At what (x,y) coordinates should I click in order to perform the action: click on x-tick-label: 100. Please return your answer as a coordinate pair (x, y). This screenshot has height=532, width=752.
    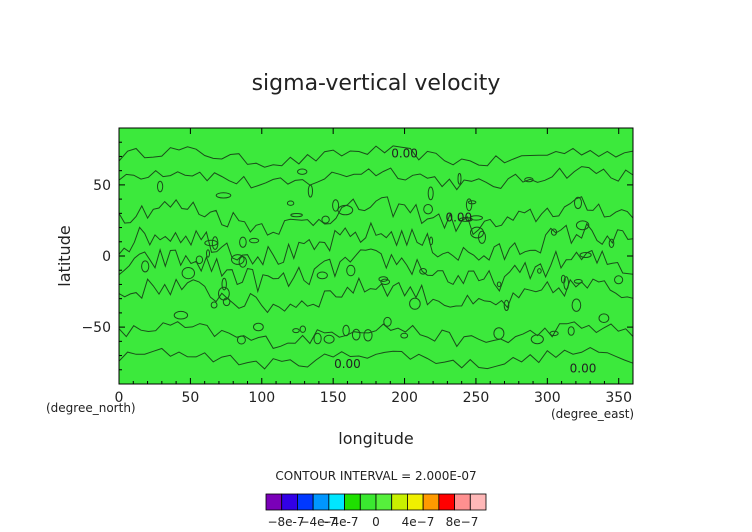
    Looking at the image, I should click on (261, 398).